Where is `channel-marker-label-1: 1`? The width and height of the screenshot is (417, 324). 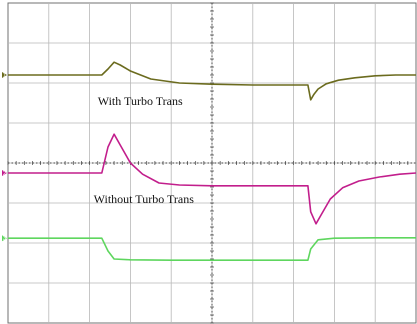
channel-marker-label-1: 1 is located at coordinates (5, 76).